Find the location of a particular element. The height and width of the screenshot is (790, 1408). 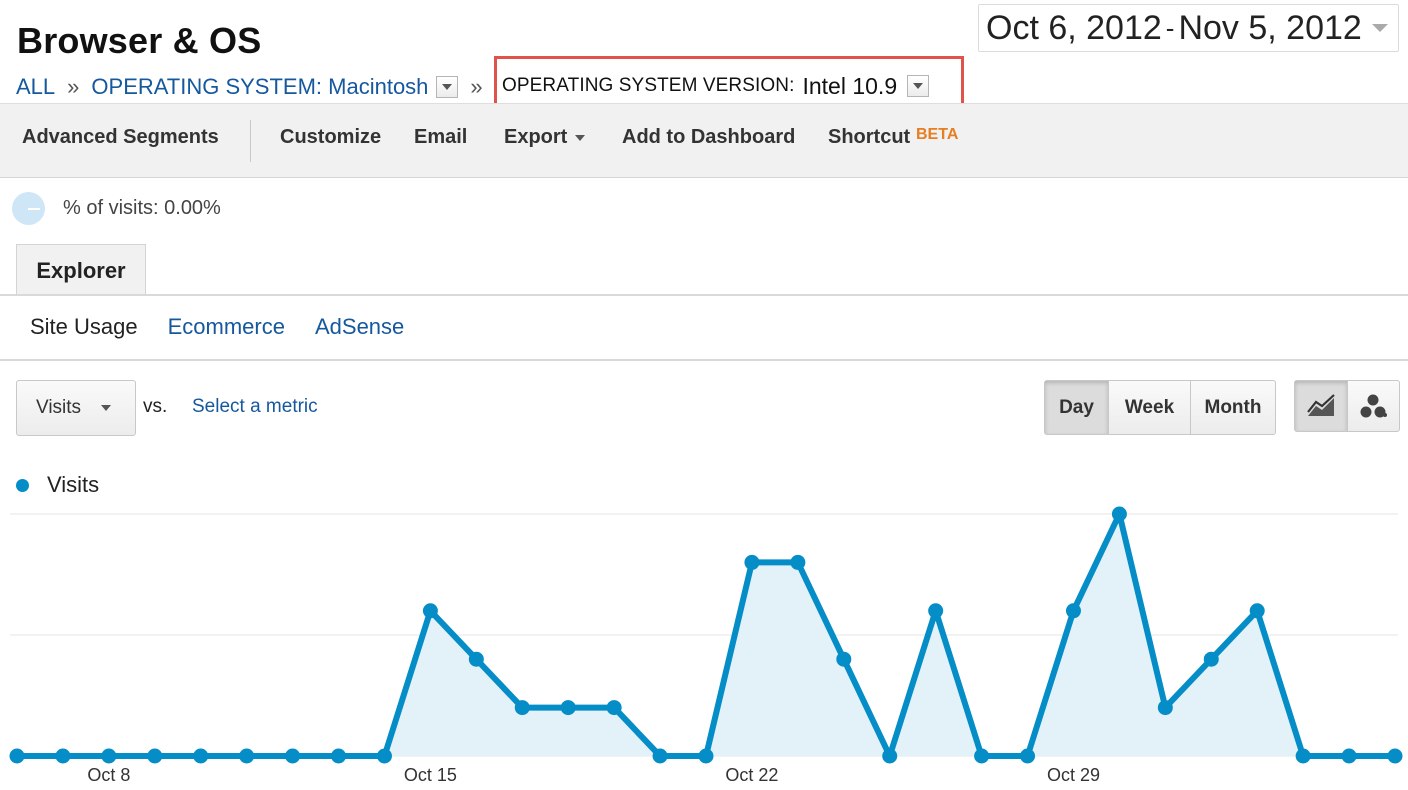

os-dropdown-button is located at coordinates (447, 87).